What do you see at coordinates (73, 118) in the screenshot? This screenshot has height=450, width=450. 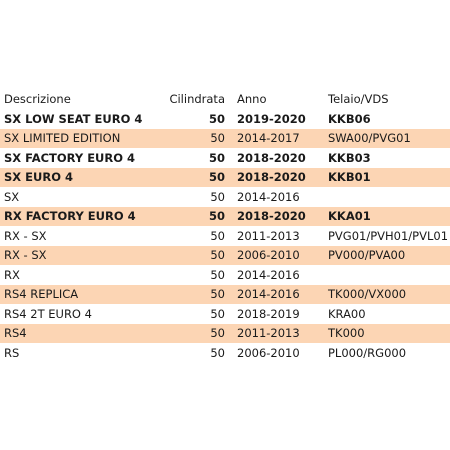 I see `cell-description: SX LOW SEAT EURO 4` at bounding box center [73, 118].